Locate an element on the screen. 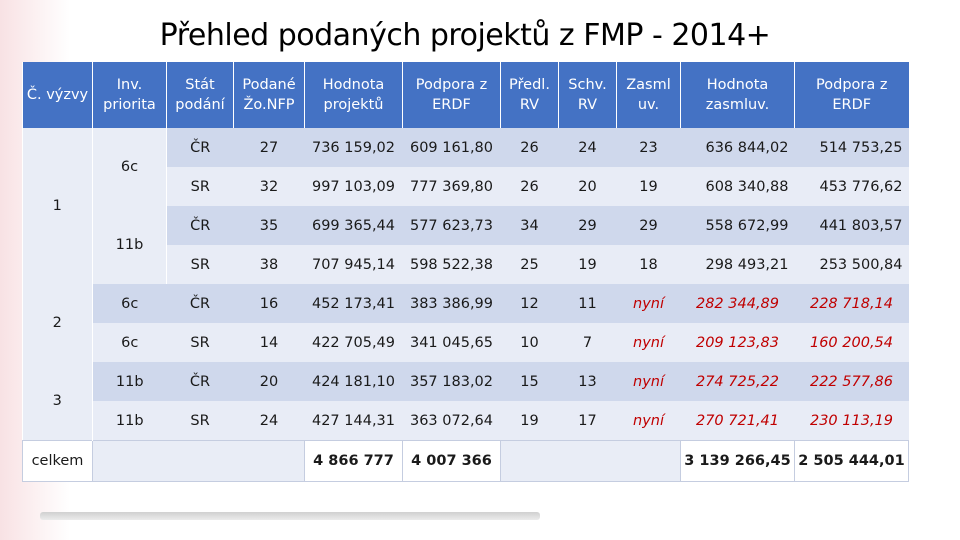 The image size is (960, 540). schv-cell: 11 is located at coordinates (587, 303).